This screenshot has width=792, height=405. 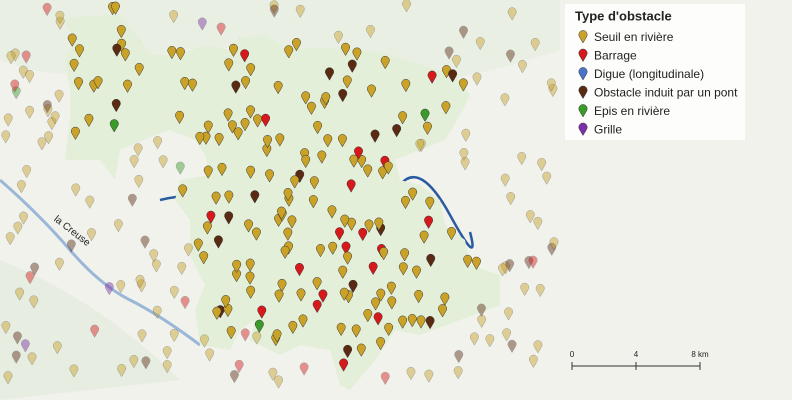 I want to click on legend-label: Grille, so click(x=608, y=130).